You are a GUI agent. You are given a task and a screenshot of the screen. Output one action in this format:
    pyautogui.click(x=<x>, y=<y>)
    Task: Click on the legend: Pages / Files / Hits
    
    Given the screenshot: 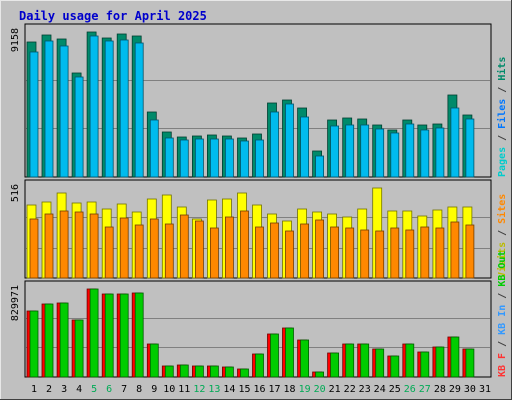 What is the action you would take?
    pyautogui.click(x=502, y=117)
    